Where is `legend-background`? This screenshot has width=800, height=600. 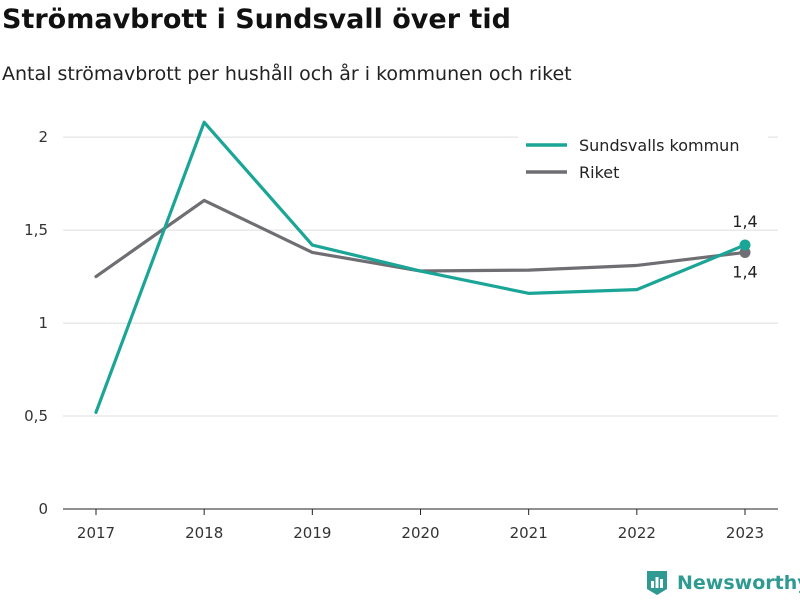
legend-background is located at coordinates (643, 157).